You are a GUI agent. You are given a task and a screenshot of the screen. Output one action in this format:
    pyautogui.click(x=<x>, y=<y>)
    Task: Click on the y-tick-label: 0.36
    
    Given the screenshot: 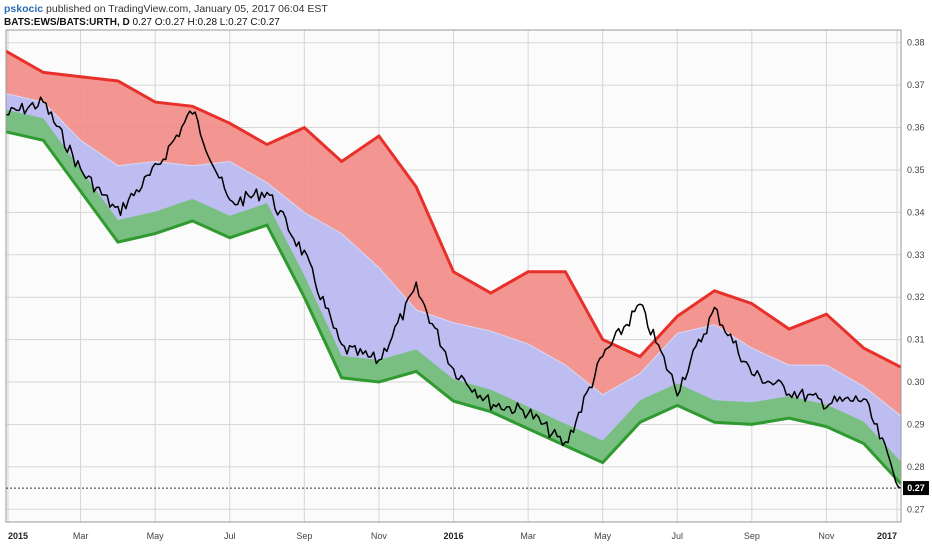 What is the action you would take?
    pyautogui.click(x=916, y=128)
    